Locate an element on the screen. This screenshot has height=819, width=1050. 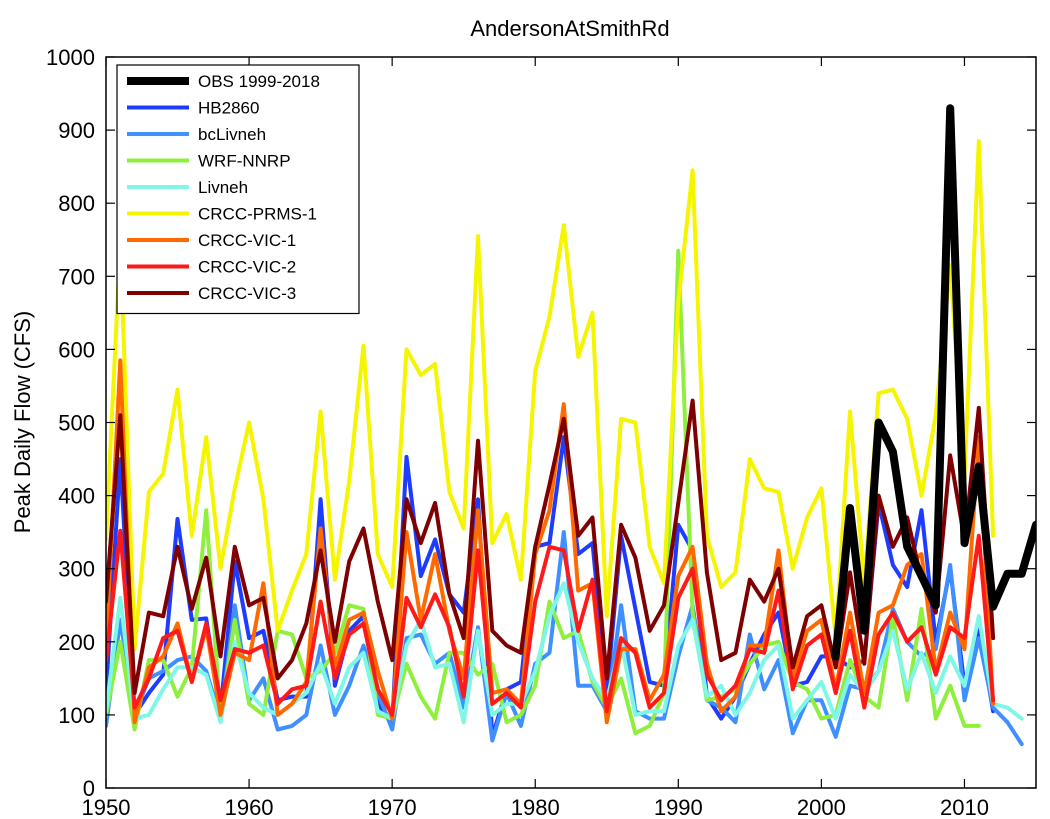
y-axis-label: Peak Daily Flow (CFS) is located at coordinates (22, 422).